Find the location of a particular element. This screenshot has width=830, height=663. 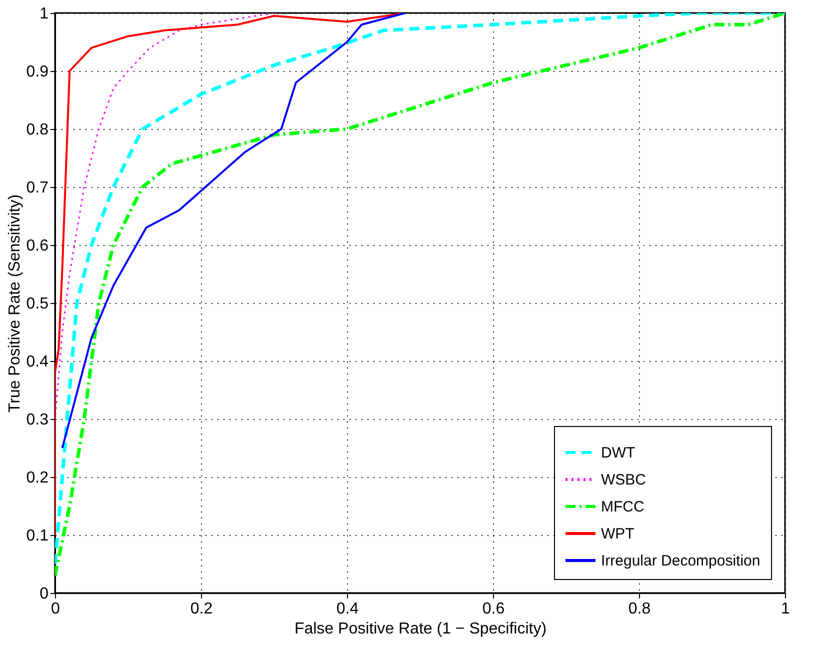

y-tick-label: 0.2 is located at coordinates (37, 478).